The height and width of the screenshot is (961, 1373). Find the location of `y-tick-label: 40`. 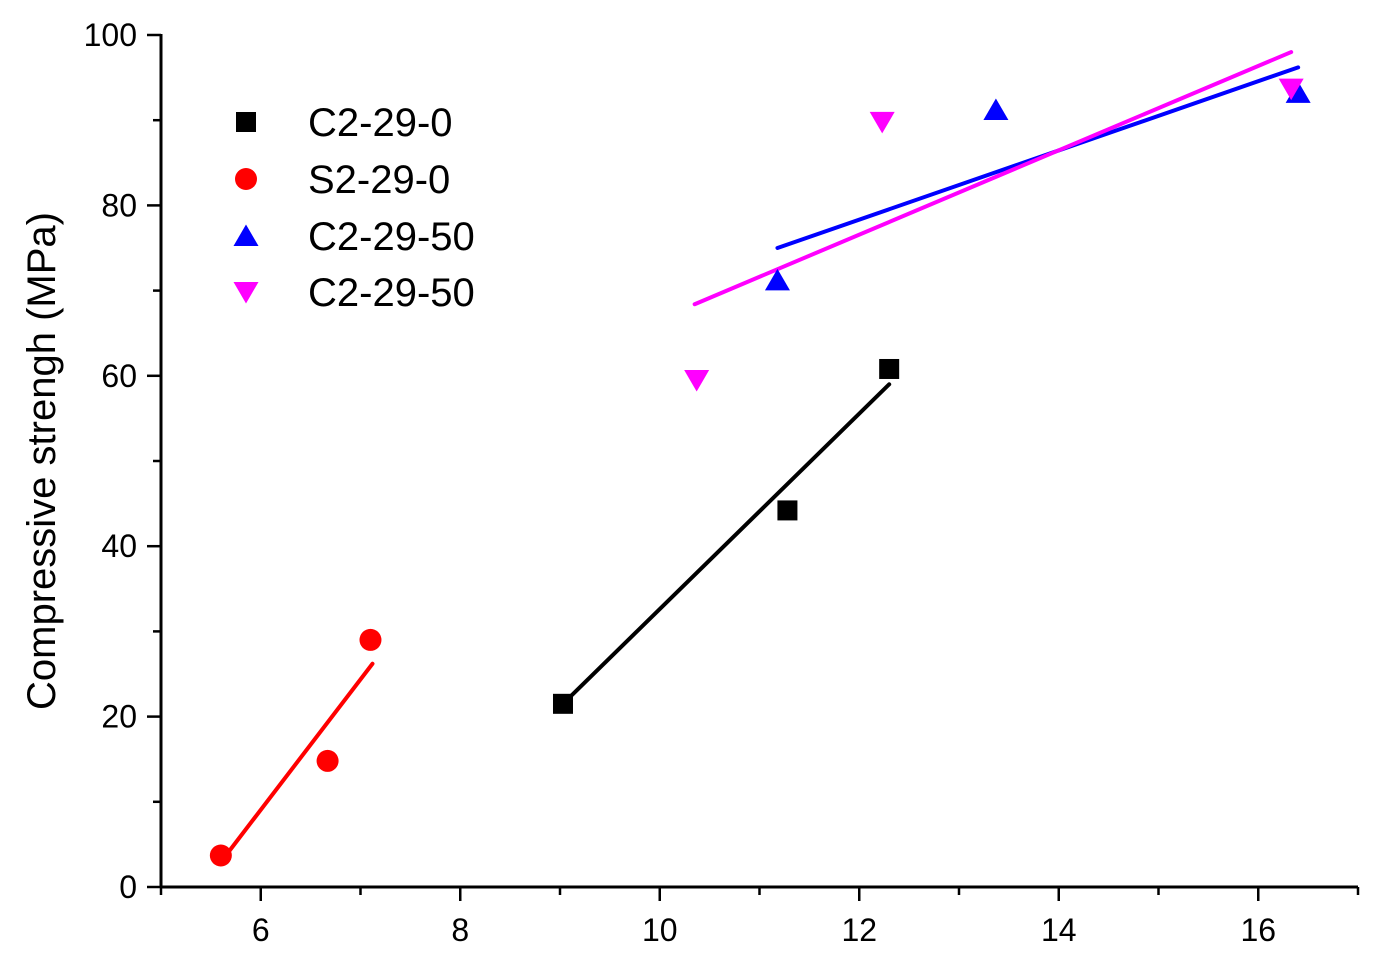

y-tick-label: 40 is located at coordinates (119, 546).